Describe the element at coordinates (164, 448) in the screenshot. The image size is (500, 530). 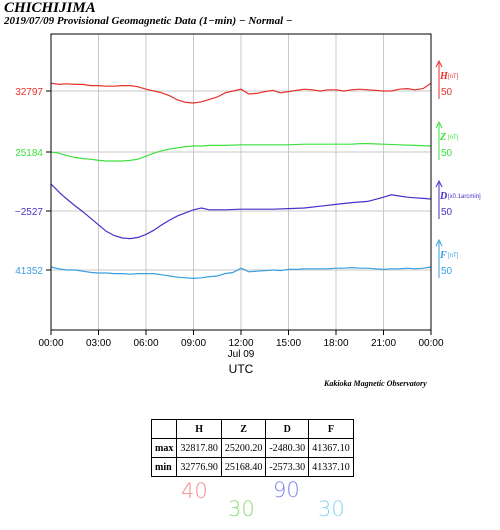
I see `stats-row-label: max` at that location.